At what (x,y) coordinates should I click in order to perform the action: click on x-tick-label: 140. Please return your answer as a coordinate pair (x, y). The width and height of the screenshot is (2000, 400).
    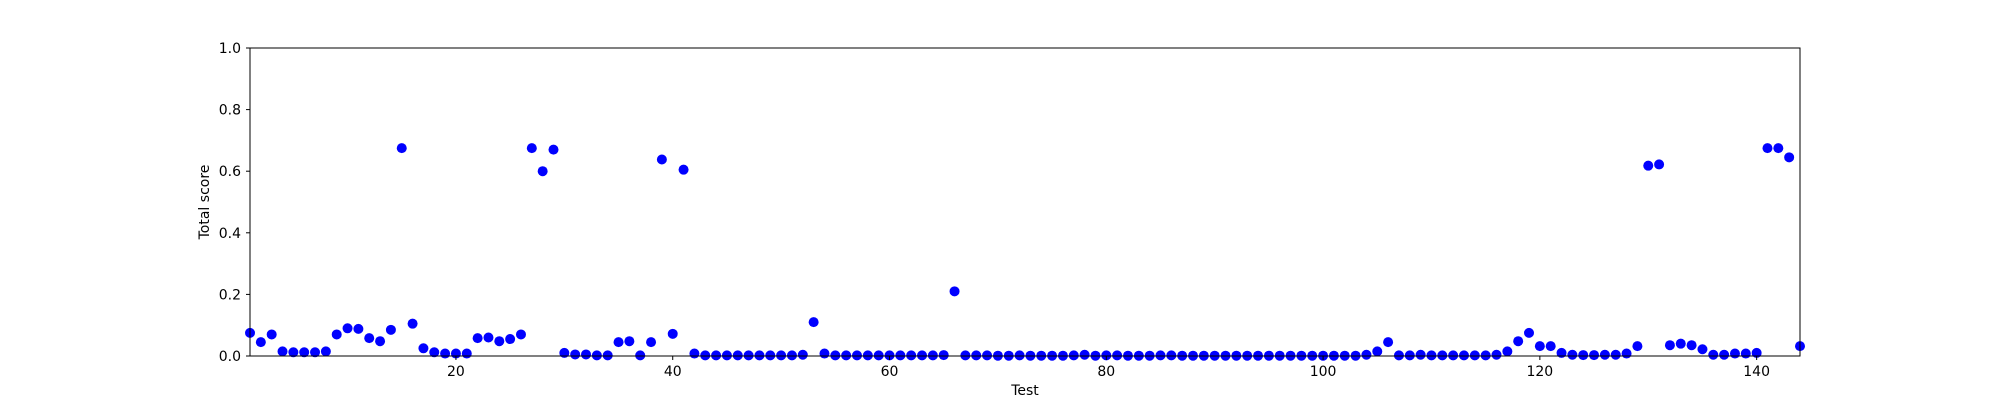
    Looking at the image, I should click on (1756, 372).